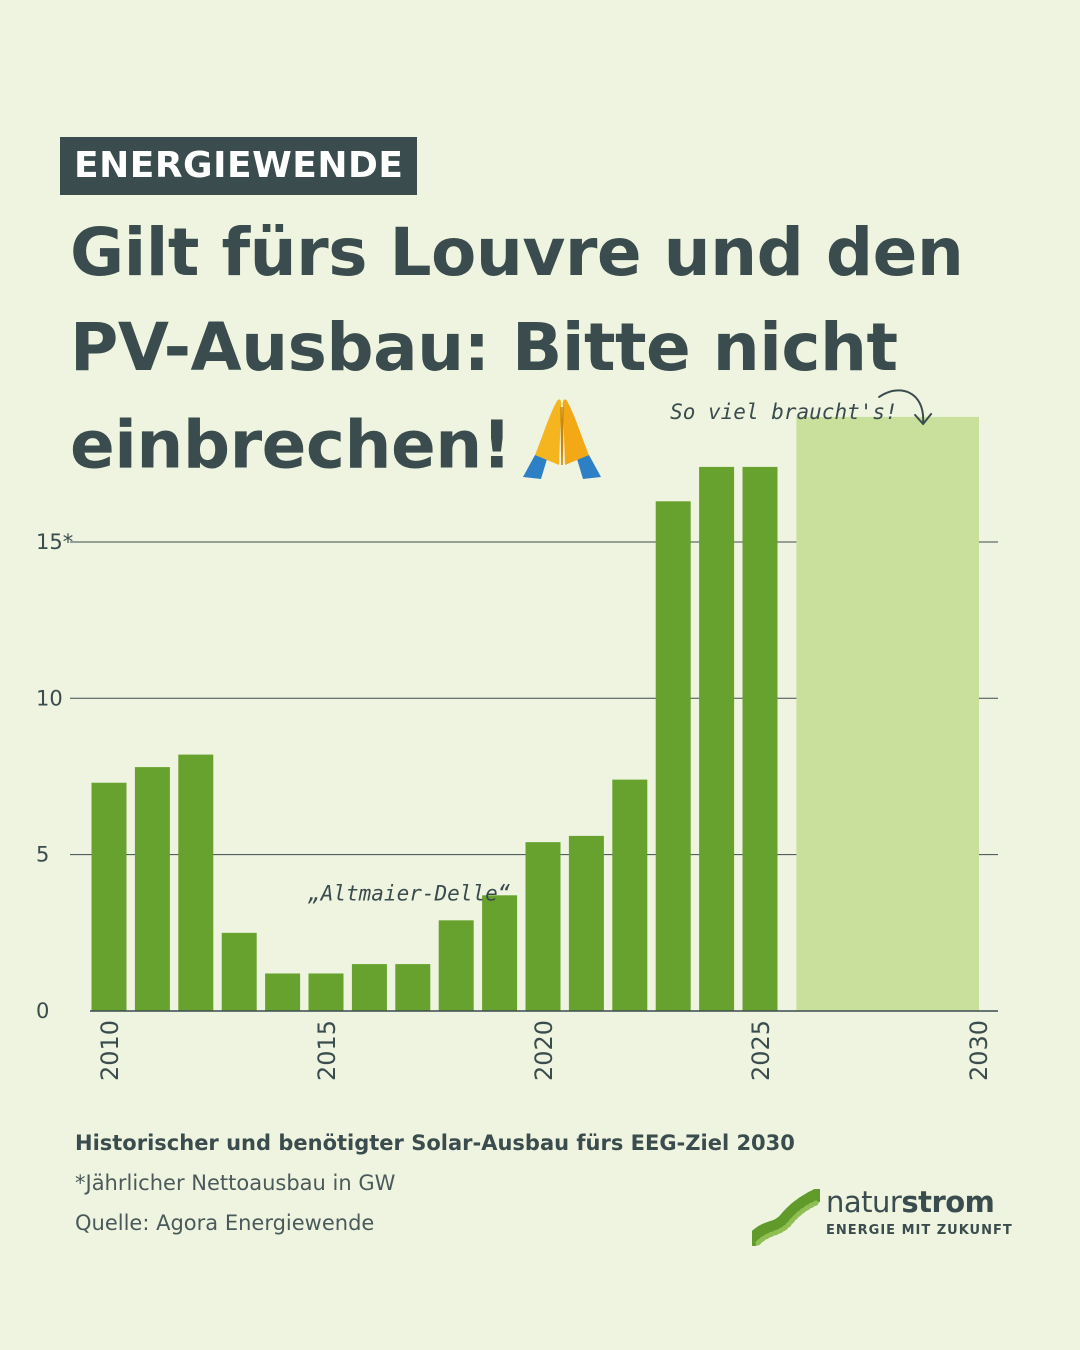  Describe the element at coordinates (717, 738) in the screenshot. I see `bar-2024` at that location.